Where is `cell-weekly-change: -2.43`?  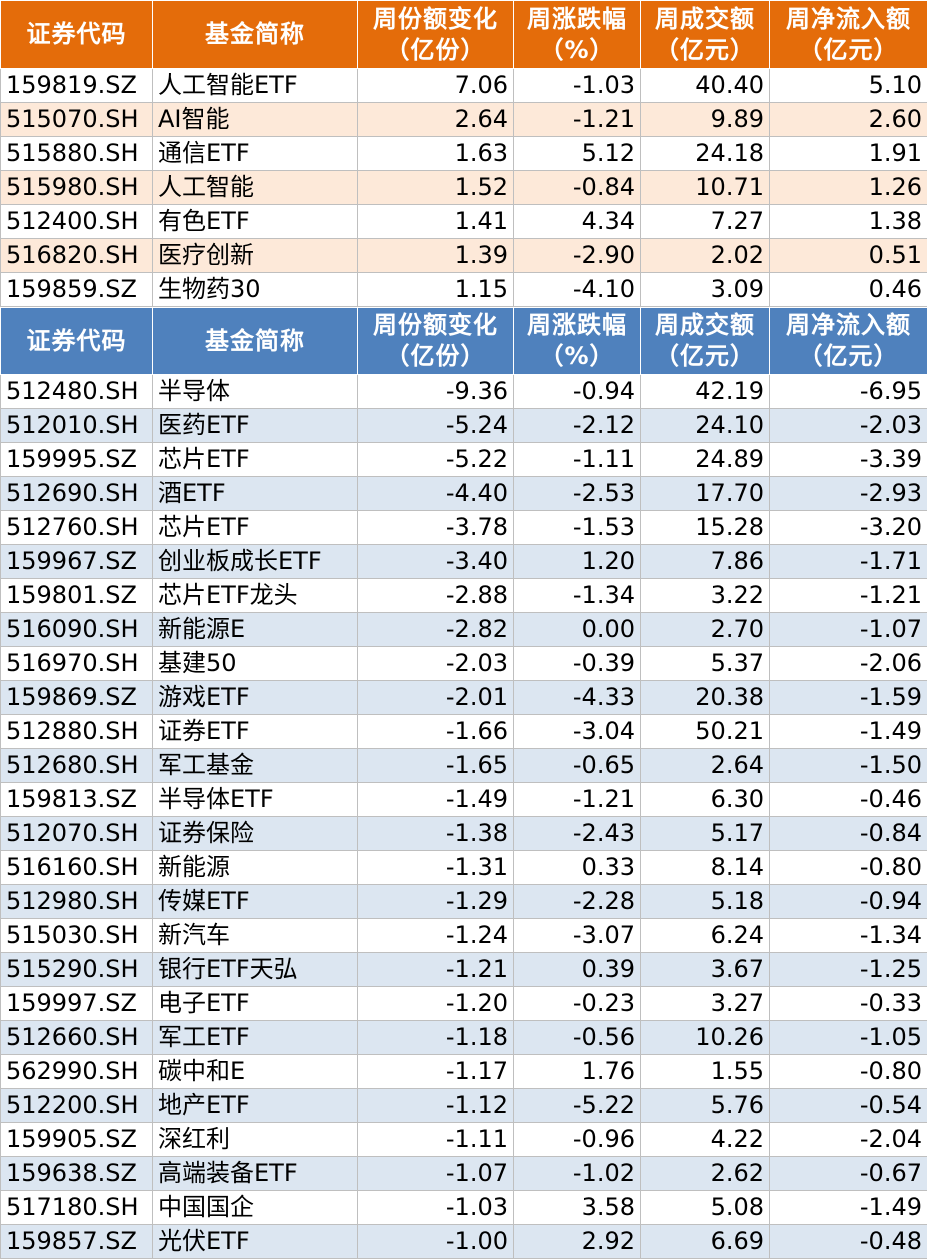
cell-weekly-change: -2.43 is located at coordinates (577, 833).